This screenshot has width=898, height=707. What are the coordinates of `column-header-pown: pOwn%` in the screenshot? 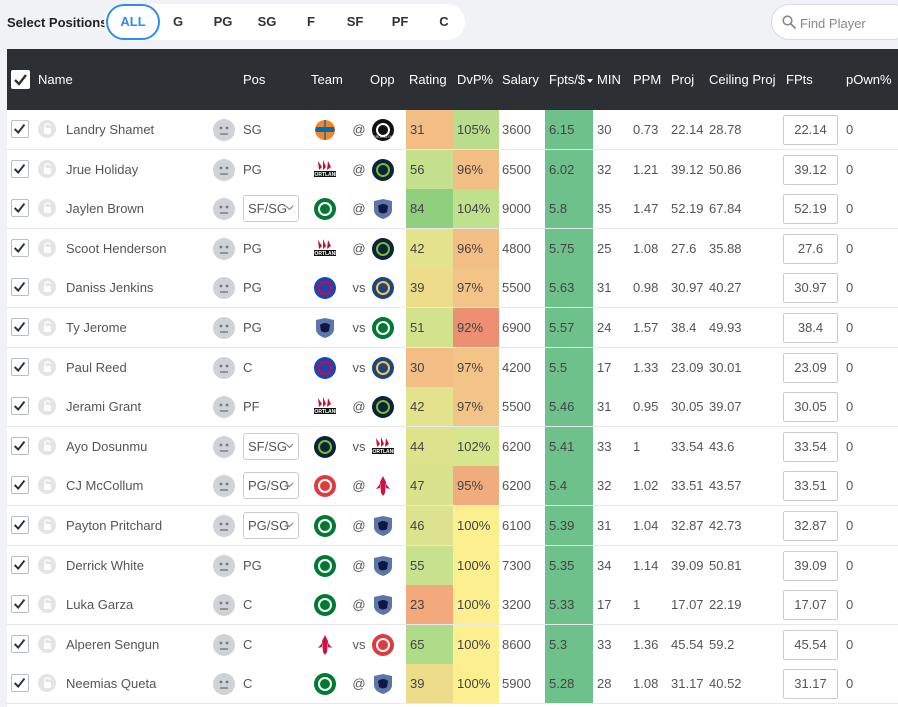 It's located at (869, 79).